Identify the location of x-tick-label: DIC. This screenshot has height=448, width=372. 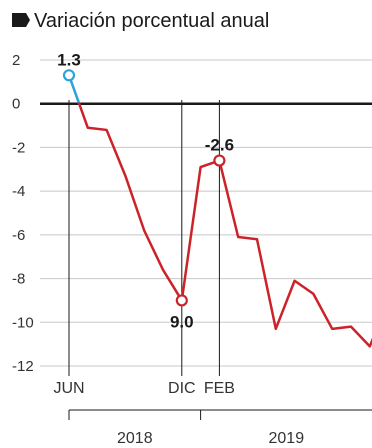
(182, 388).